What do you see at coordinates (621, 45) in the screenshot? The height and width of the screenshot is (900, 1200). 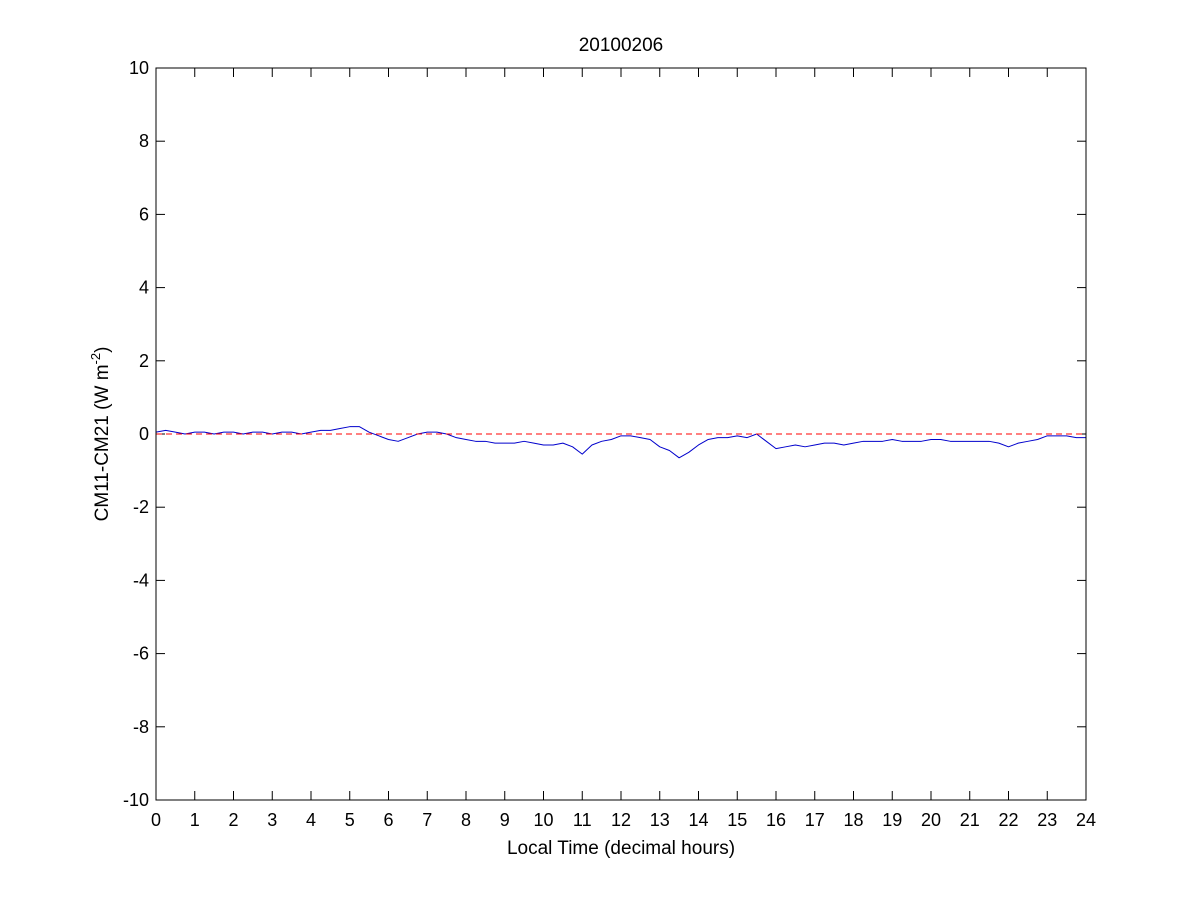 I see `chart-title: 20100206` at bounding box center [621, 45].